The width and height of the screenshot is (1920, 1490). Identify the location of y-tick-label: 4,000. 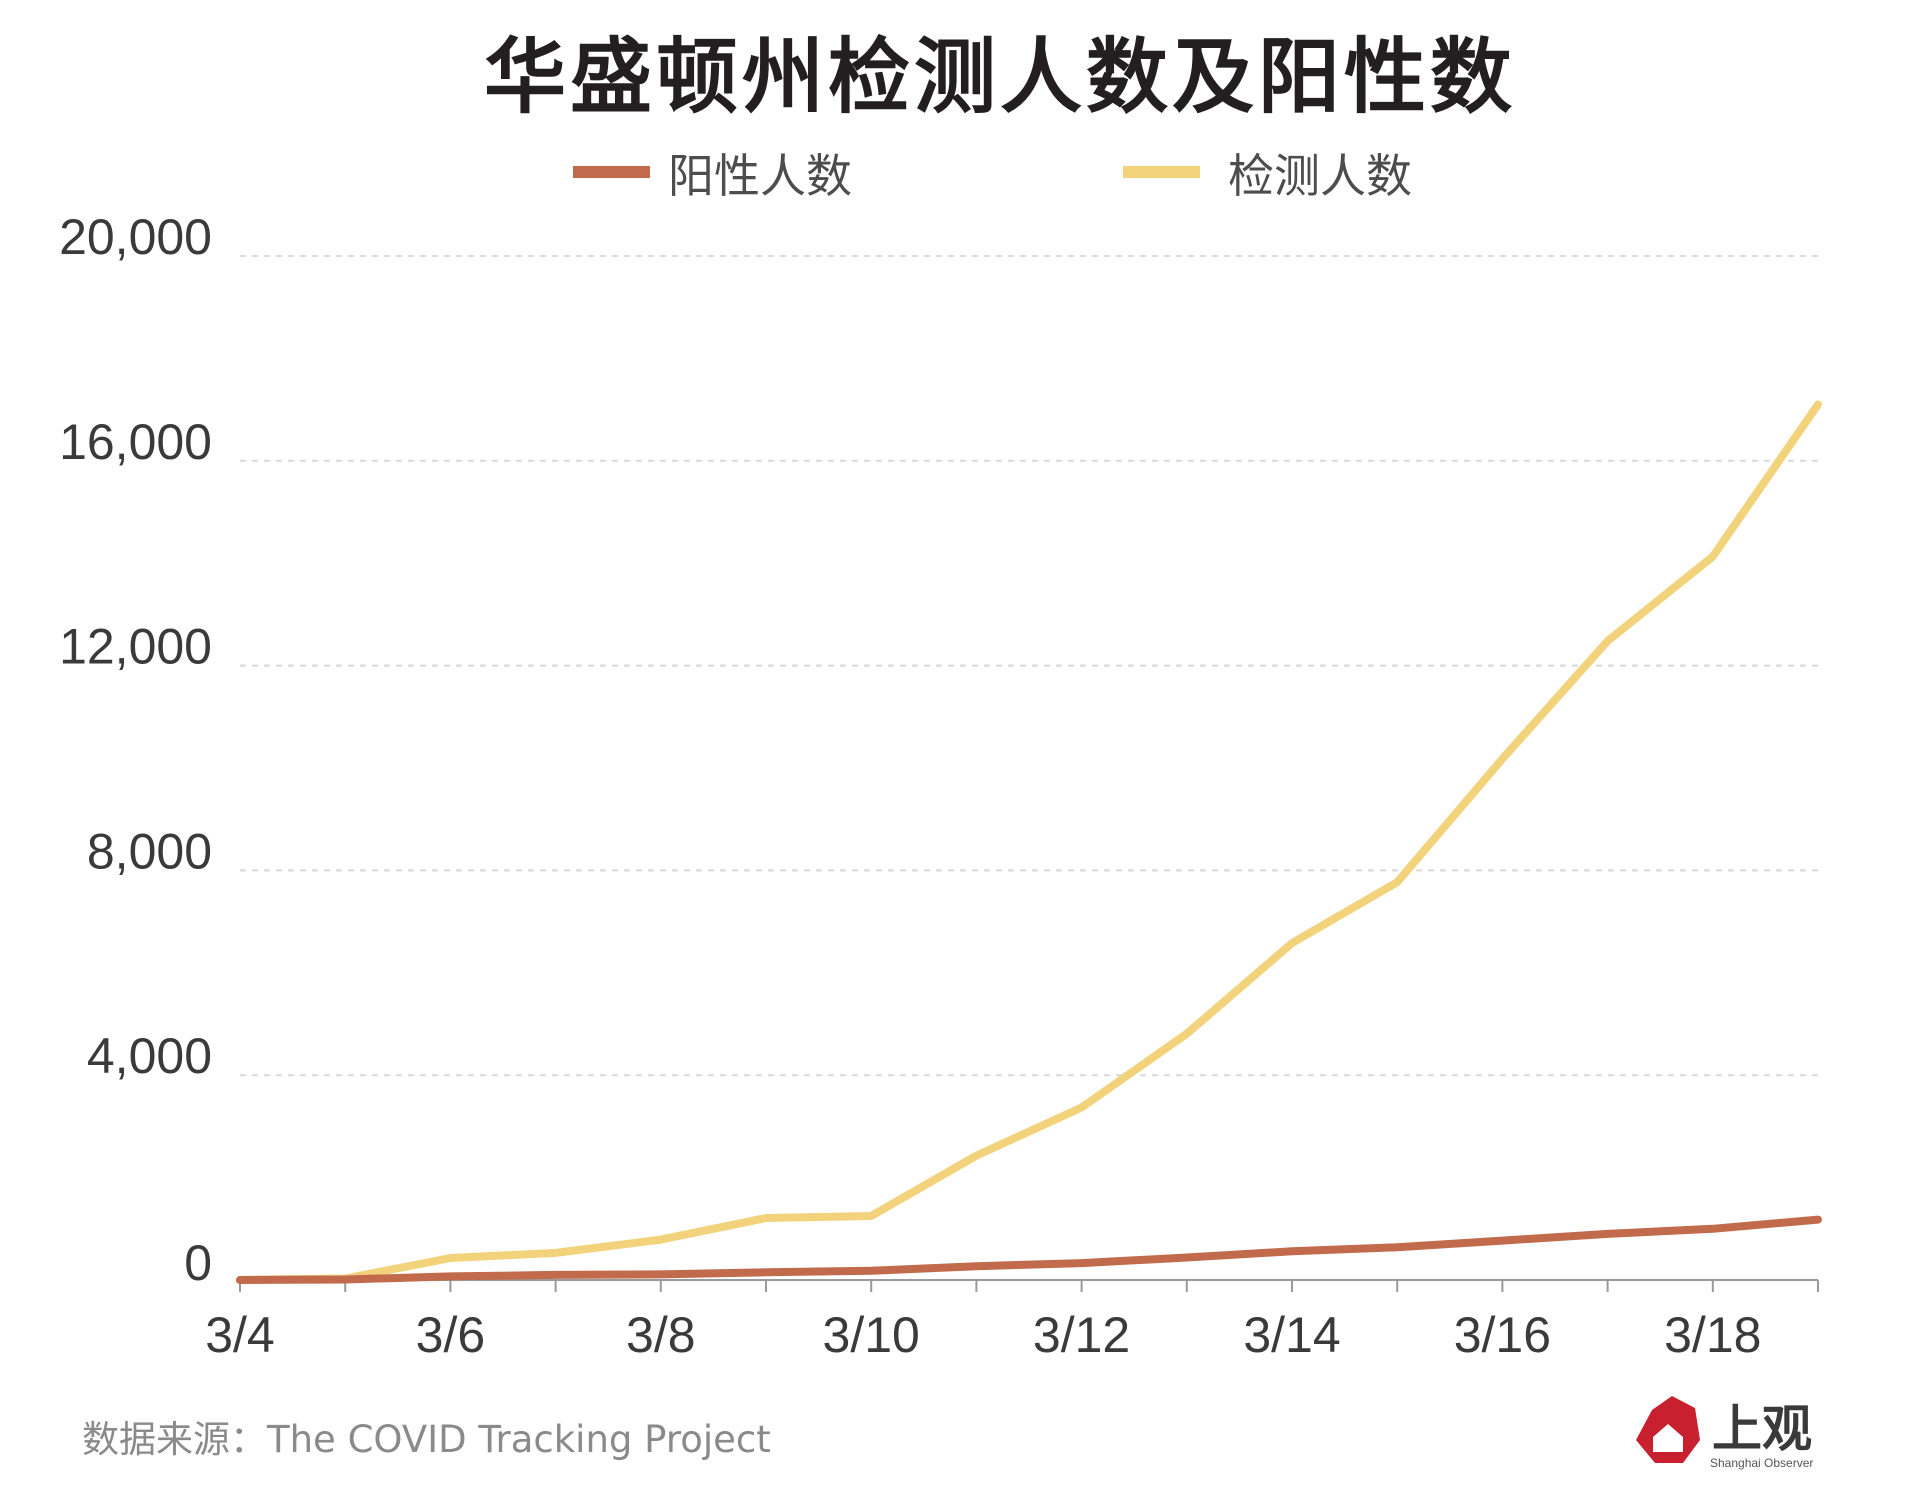
(149, 1056).